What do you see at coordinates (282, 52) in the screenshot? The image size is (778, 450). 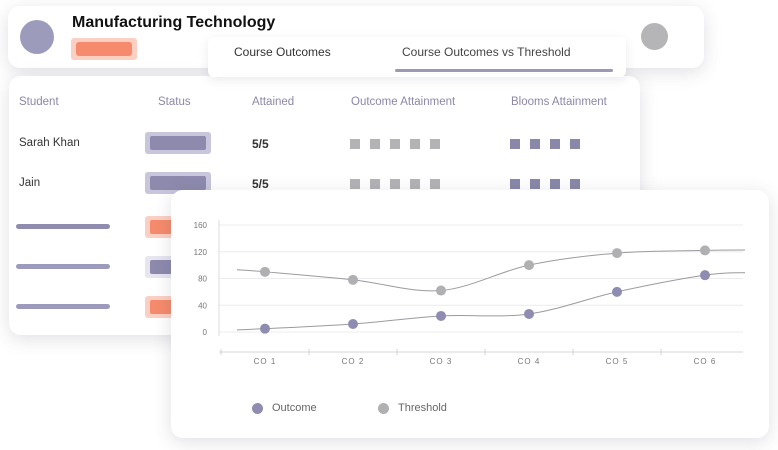 I see `tab-course-outcomes: Course Outcomes` at bounding box center [282, 52].